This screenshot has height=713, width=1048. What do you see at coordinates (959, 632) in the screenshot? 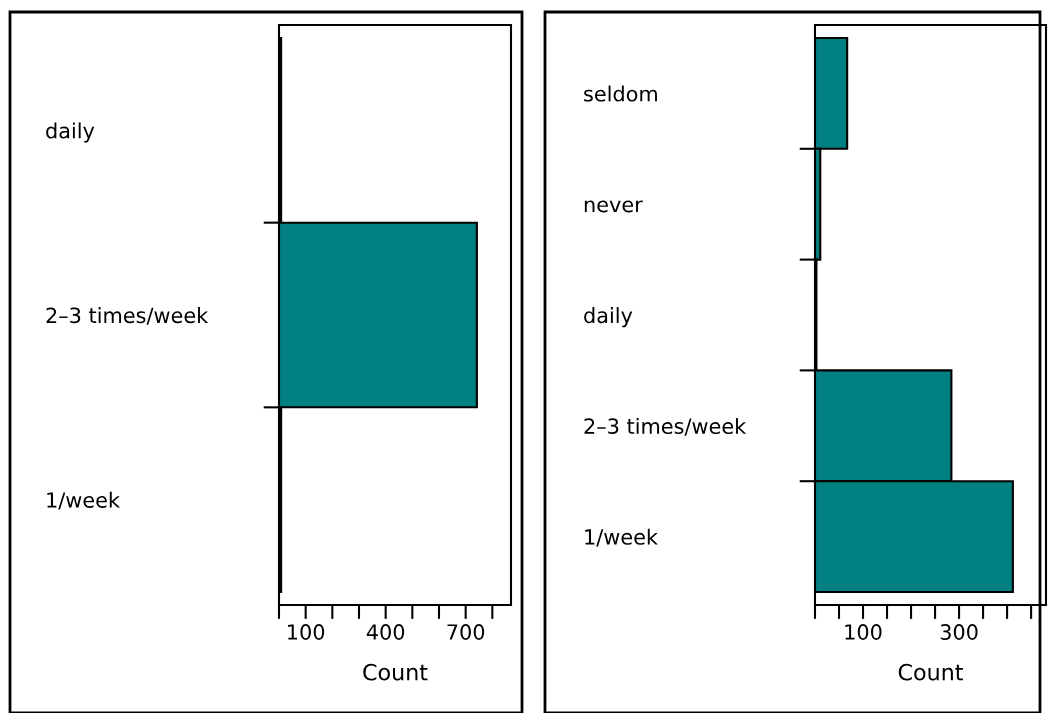
I see `x-tick-label: 300` at bounding box center [959, 632].